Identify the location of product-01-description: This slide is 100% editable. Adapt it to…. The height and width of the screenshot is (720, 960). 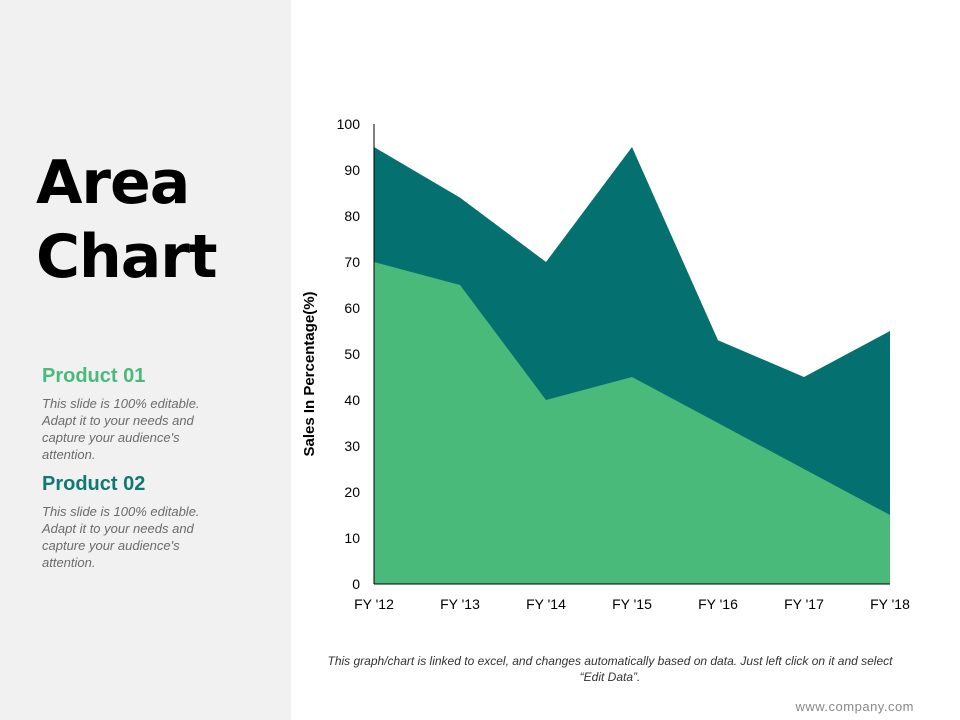
(121, 429).